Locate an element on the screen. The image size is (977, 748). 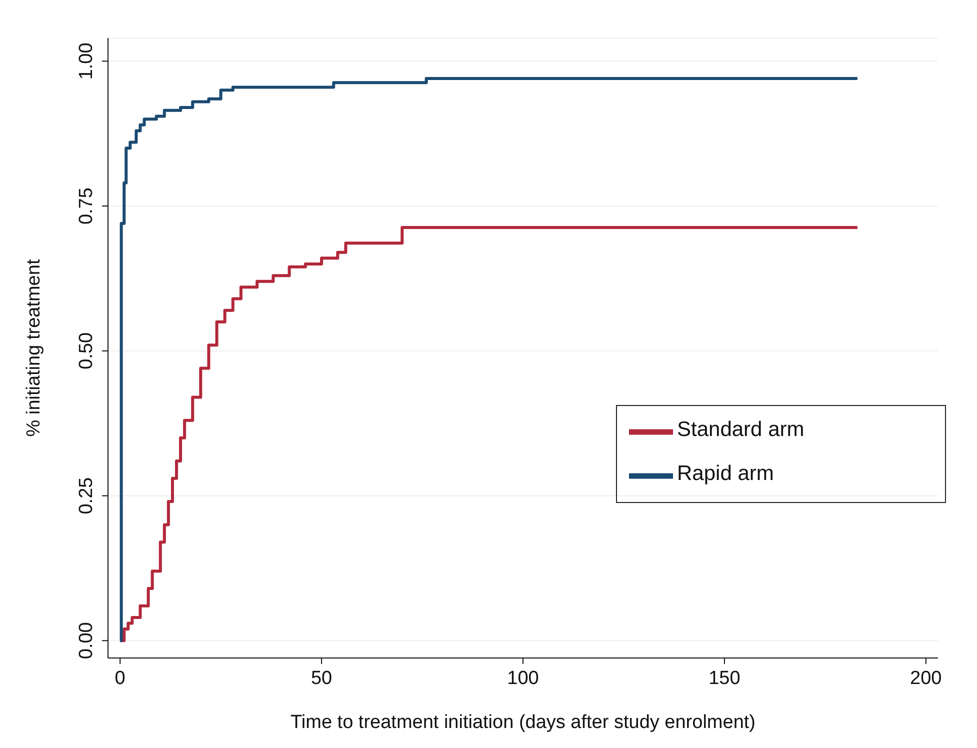
x-tick-label: 100 is located at coordinates (523, 678).